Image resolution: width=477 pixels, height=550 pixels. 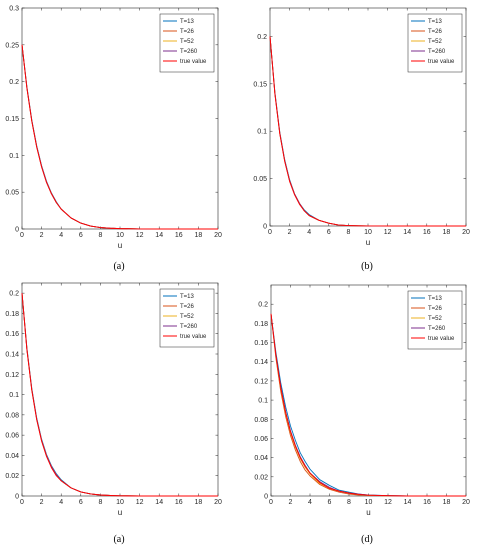 I want to click on y-tick-label: 0.05, so click(x=12, y=193).